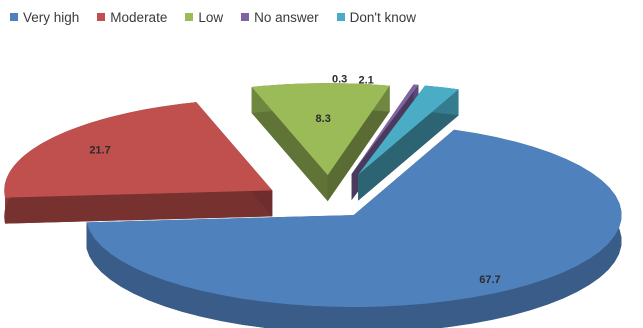  I want to click on pie-slice-low, so click(320, 142).